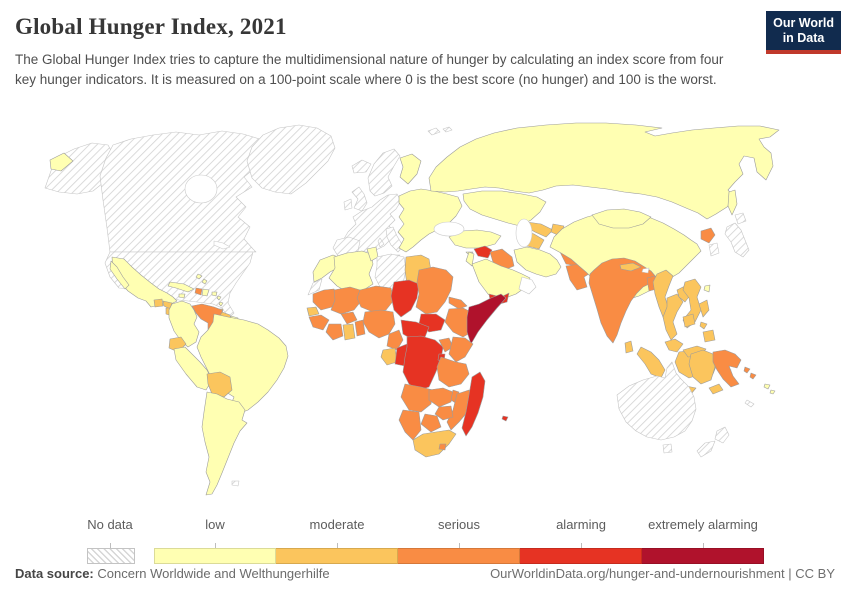  I want to click on country-greenland, so click(291, 159).